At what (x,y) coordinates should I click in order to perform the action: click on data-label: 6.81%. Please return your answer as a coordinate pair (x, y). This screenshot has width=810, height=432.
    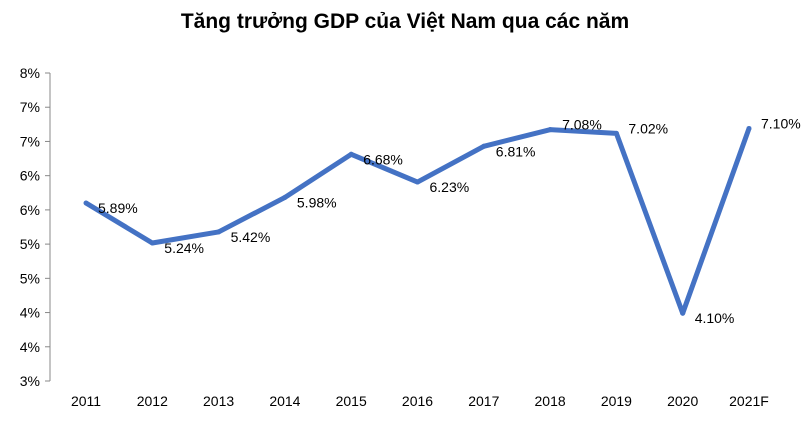
    Looking at the image, I should click on (516, 151).